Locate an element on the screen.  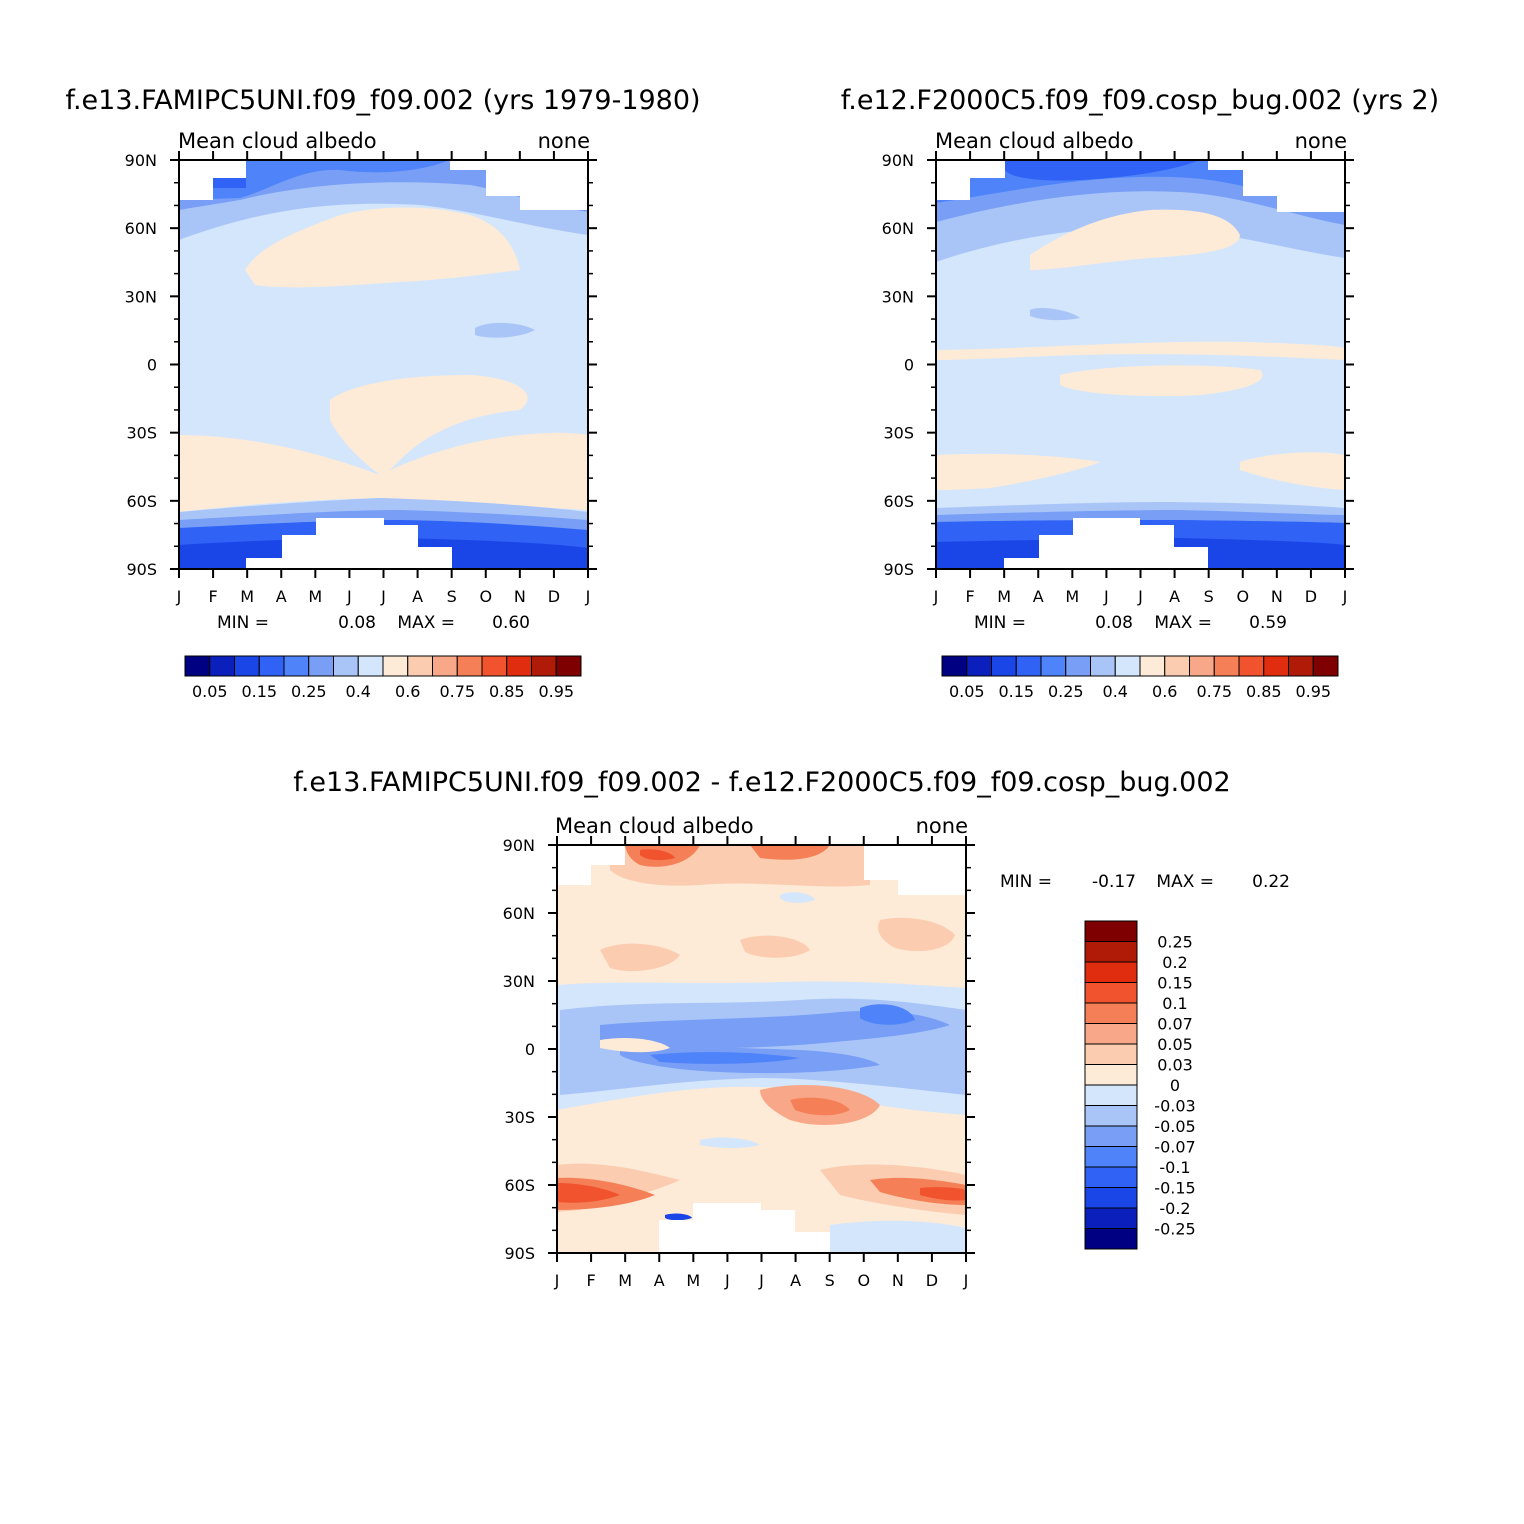
panel-a-variable-label: Mean cloud albedo is located at coordinates (277, 141).